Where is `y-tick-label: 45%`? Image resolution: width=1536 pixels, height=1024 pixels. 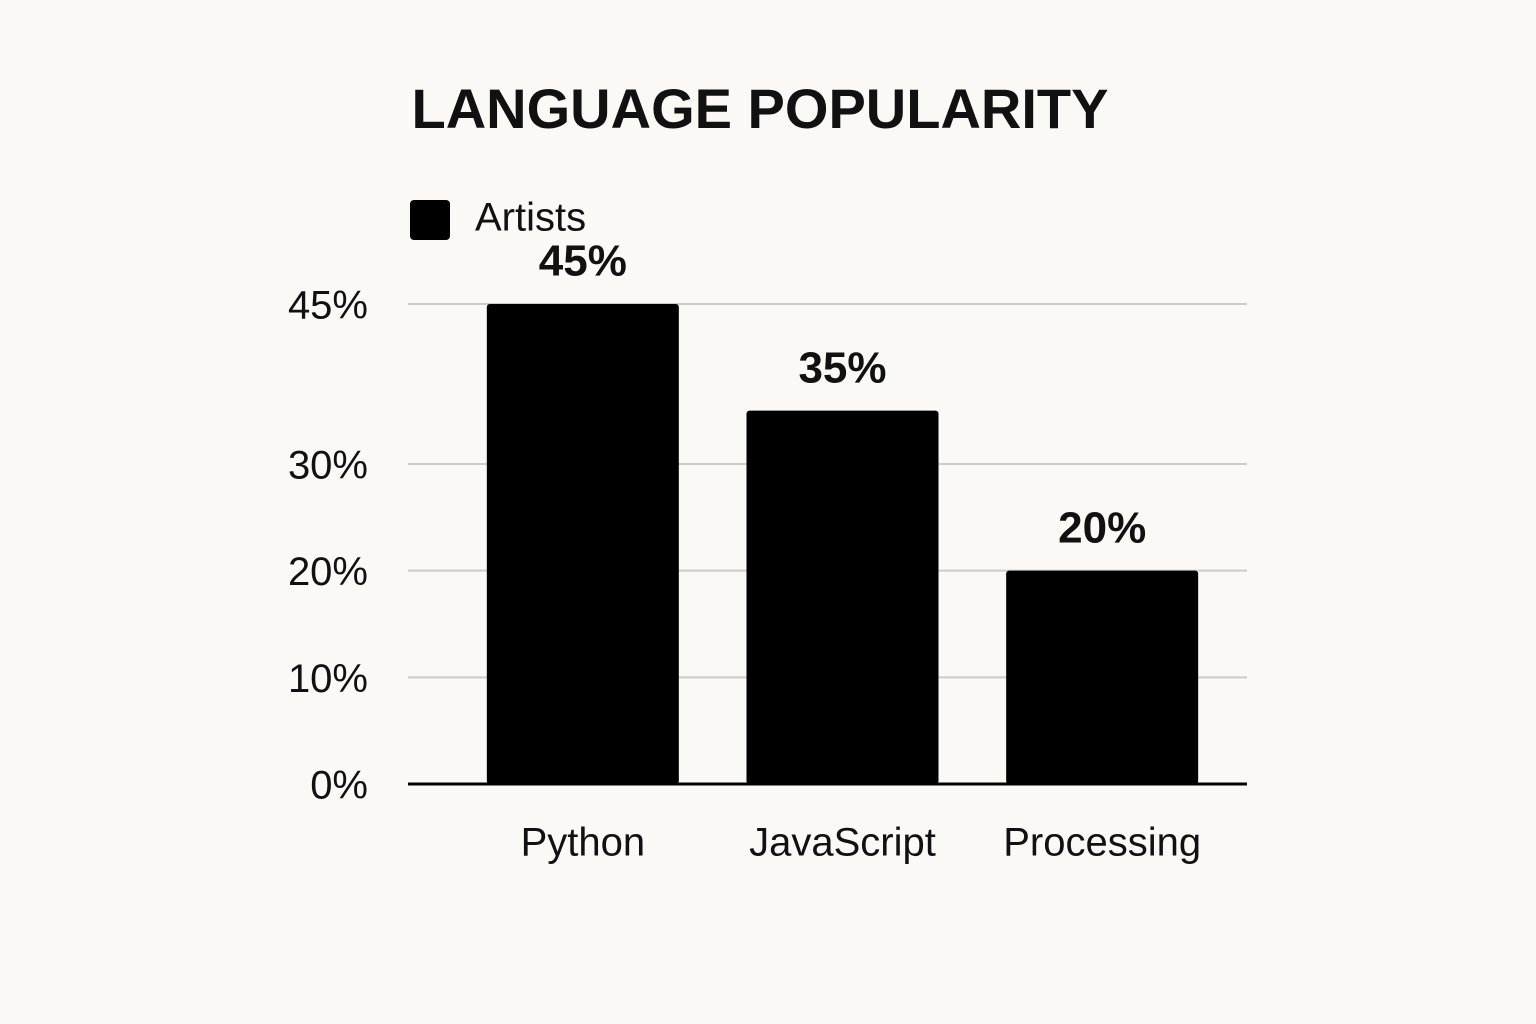 y-tick-label: 45% is located at coordinates (328, 306).